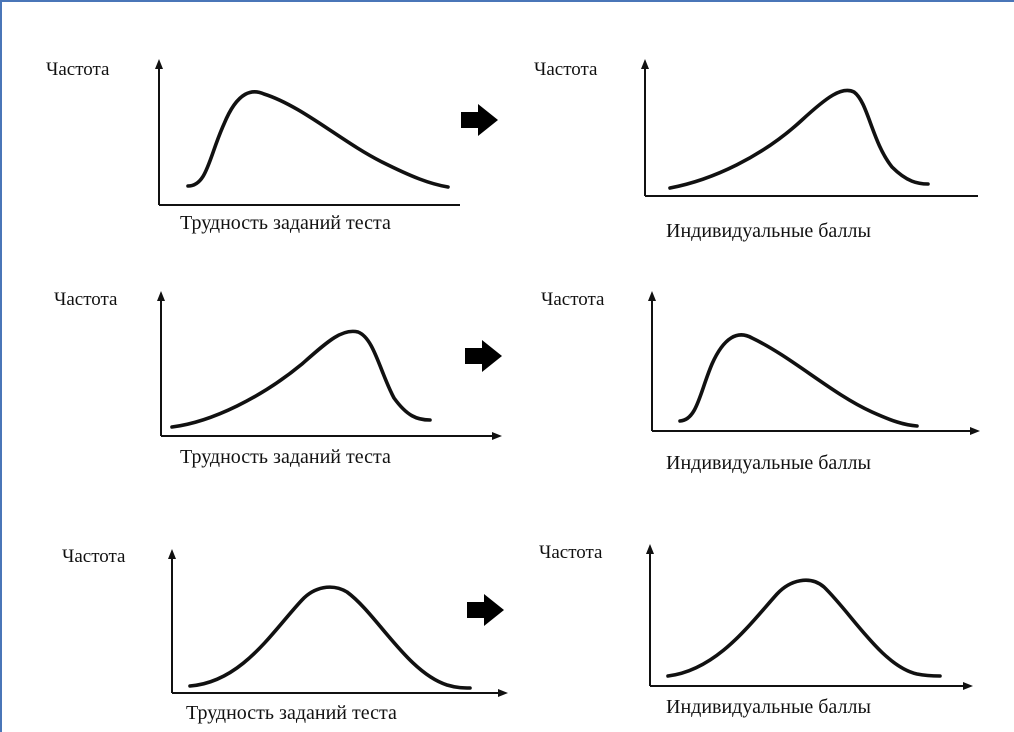 The width and height of the screenshot is (1014, 732). I want to click on plot-test-difficulty-3: Частота Трудность заданий теста, so click(285, 635).